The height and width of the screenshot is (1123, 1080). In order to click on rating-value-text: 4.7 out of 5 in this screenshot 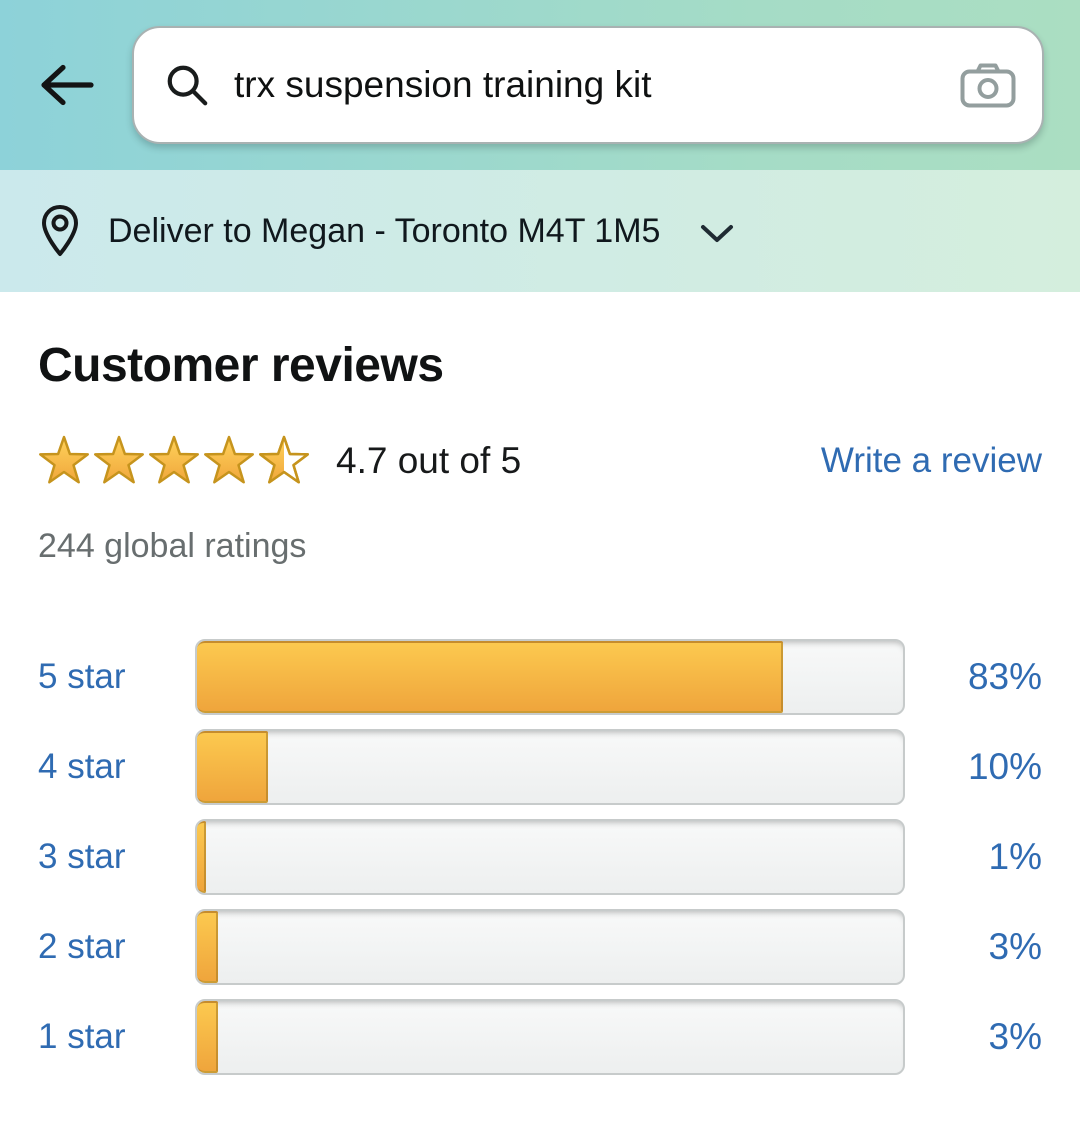, I will do `click(429, 460)`.